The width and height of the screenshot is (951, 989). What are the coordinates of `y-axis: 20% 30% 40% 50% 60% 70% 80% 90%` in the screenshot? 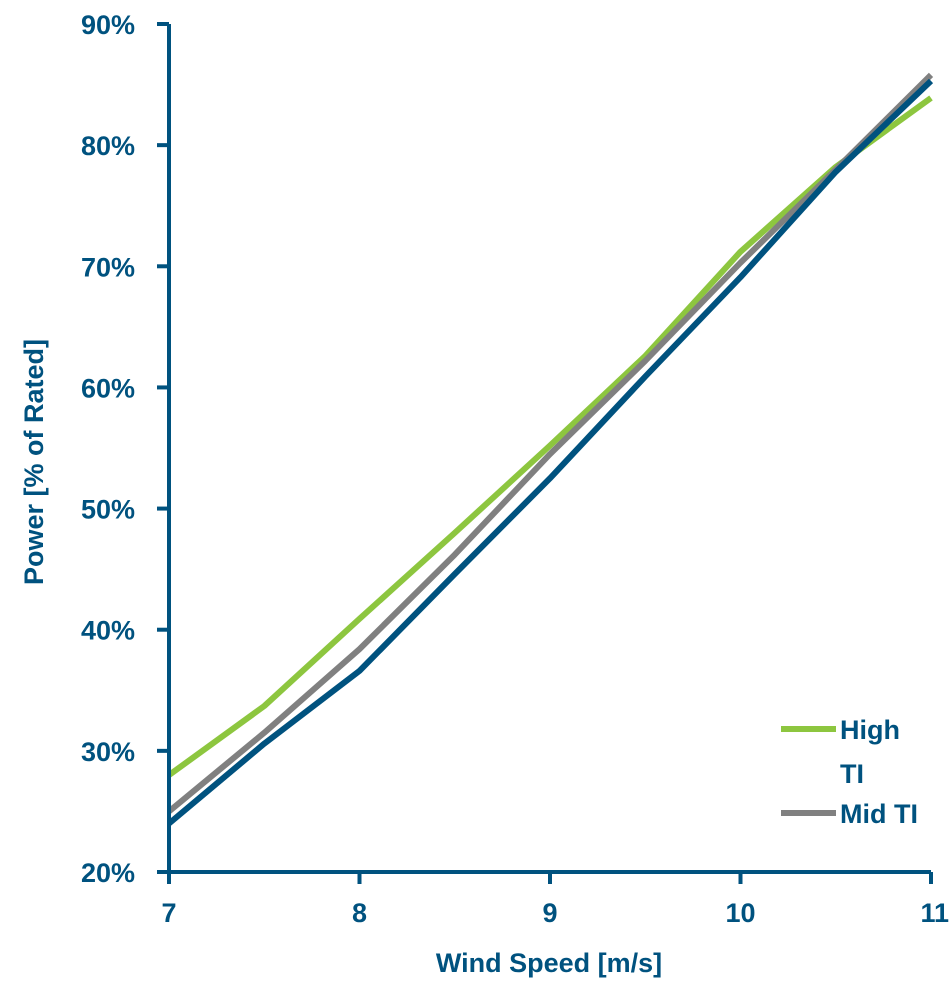 It's located at (126, 449).